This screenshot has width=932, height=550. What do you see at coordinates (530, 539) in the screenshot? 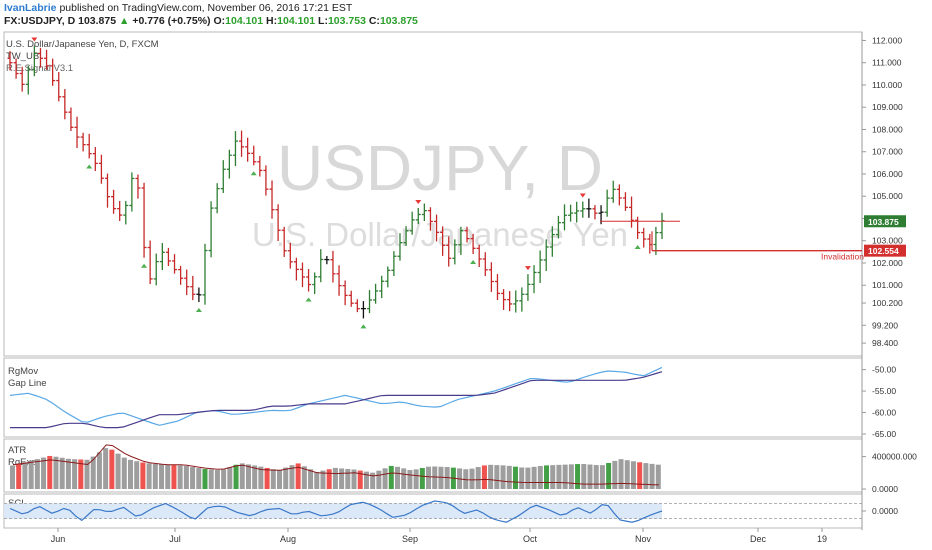
I see `time-tick-label: Oct` at bounding box center [530, 539].